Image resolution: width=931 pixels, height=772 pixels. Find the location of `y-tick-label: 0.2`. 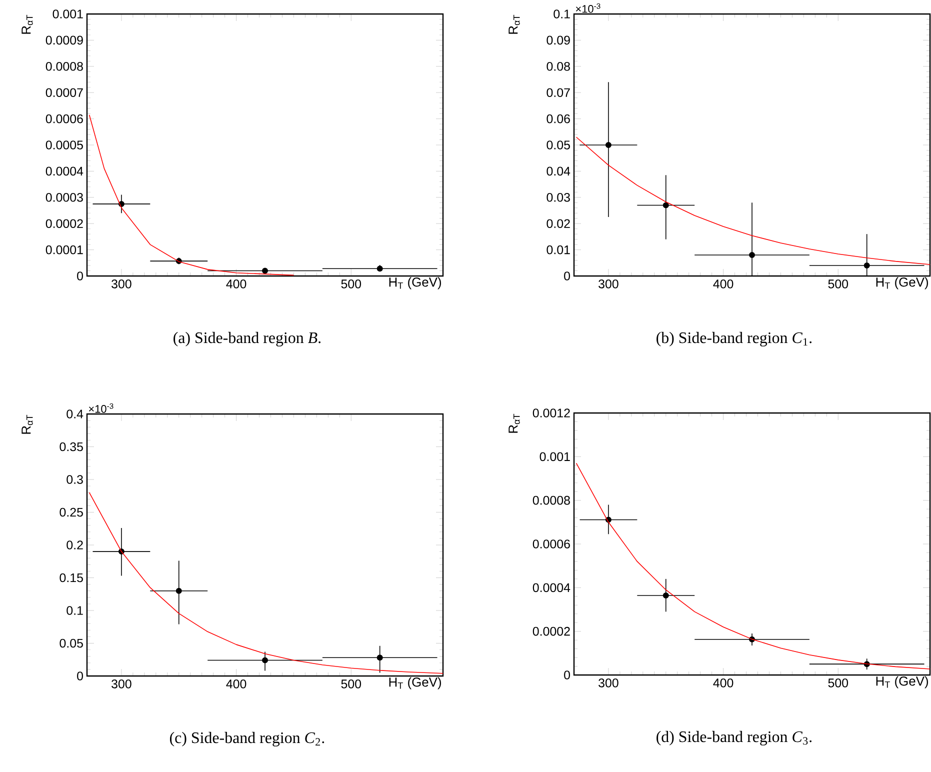

y-tick-label: 0.2 is located at coordinates (74, 545).